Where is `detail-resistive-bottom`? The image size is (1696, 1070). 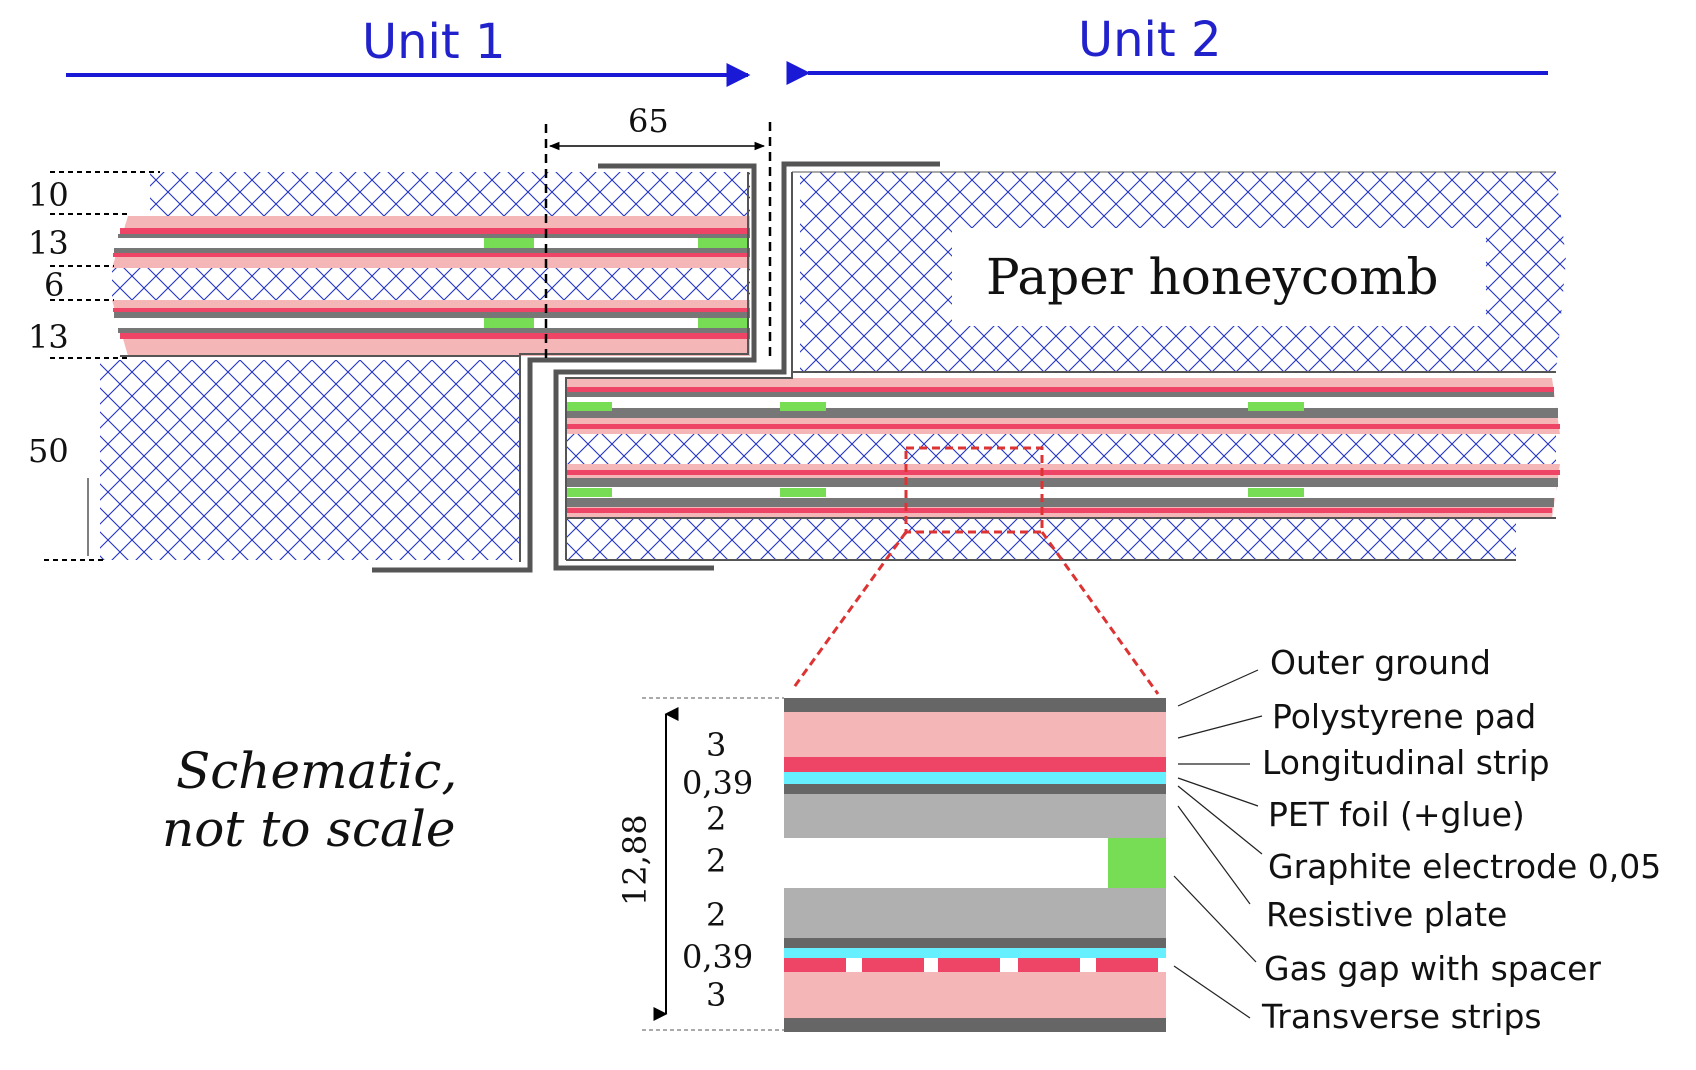
detail-resistive-bottom is located at coordinates (975, 913).